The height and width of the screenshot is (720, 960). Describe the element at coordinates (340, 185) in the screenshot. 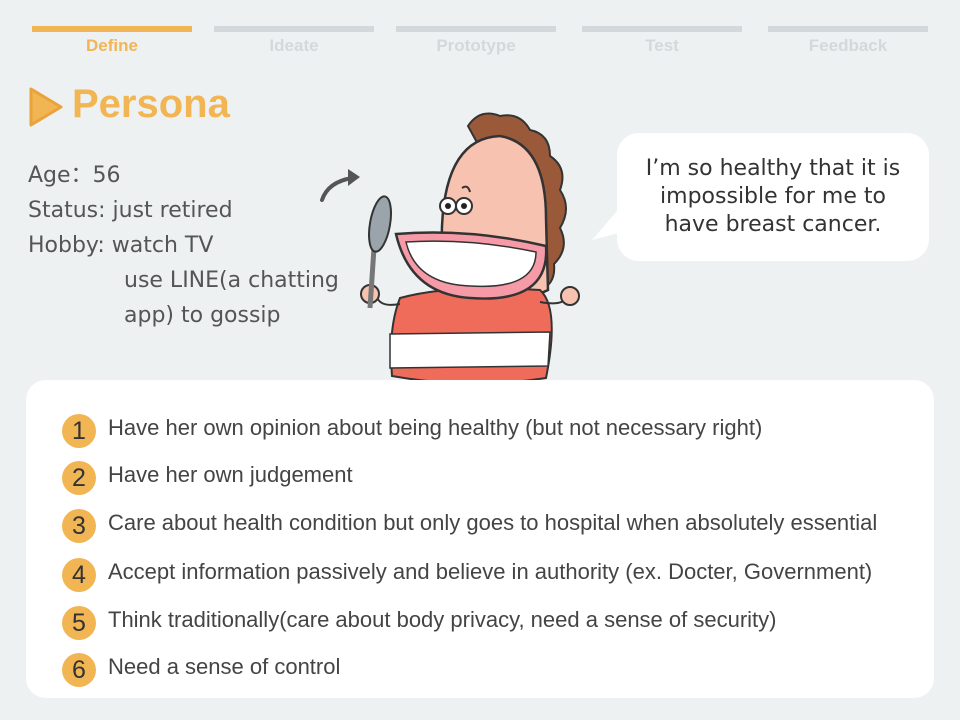

I see `curved-arrow-icon` at that location.